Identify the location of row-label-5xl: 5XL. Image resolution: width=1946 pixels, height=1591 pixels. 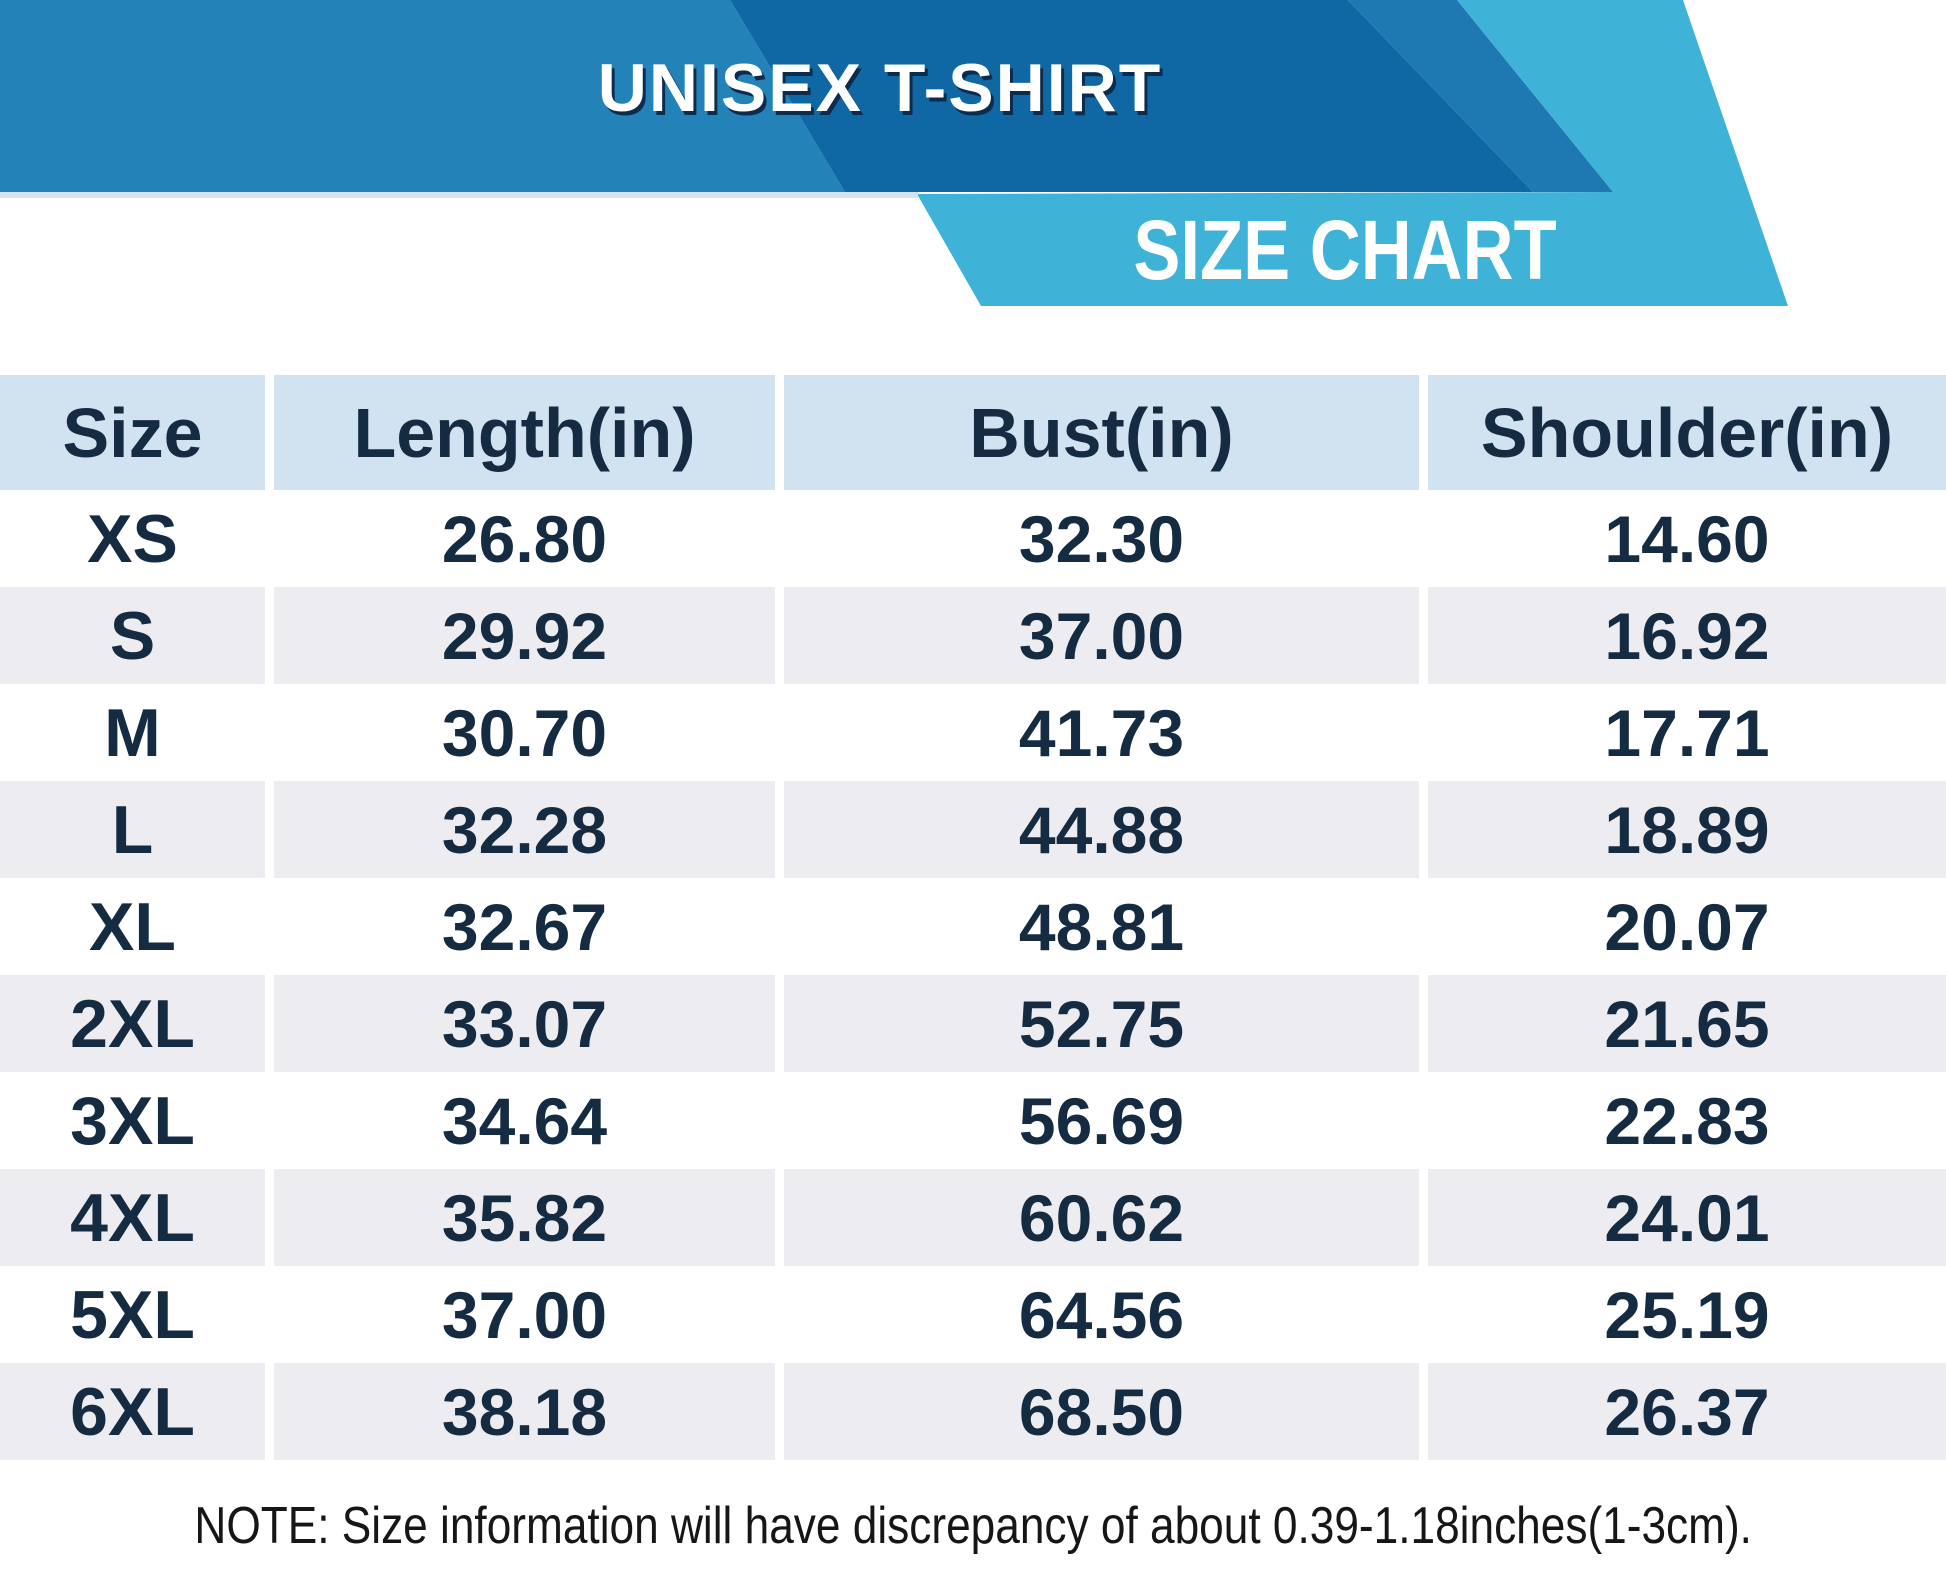
(132, 1314).